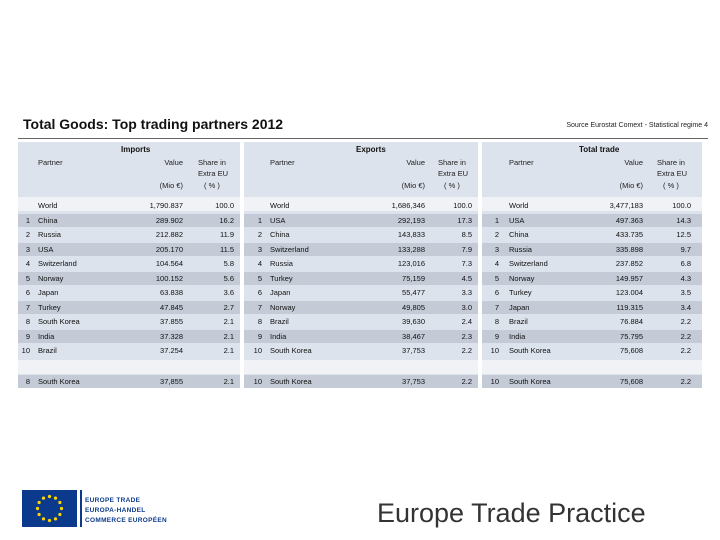 This screenshot has width=720, height=540. I want to click on share-cell: 3.0, so click(466, 307).